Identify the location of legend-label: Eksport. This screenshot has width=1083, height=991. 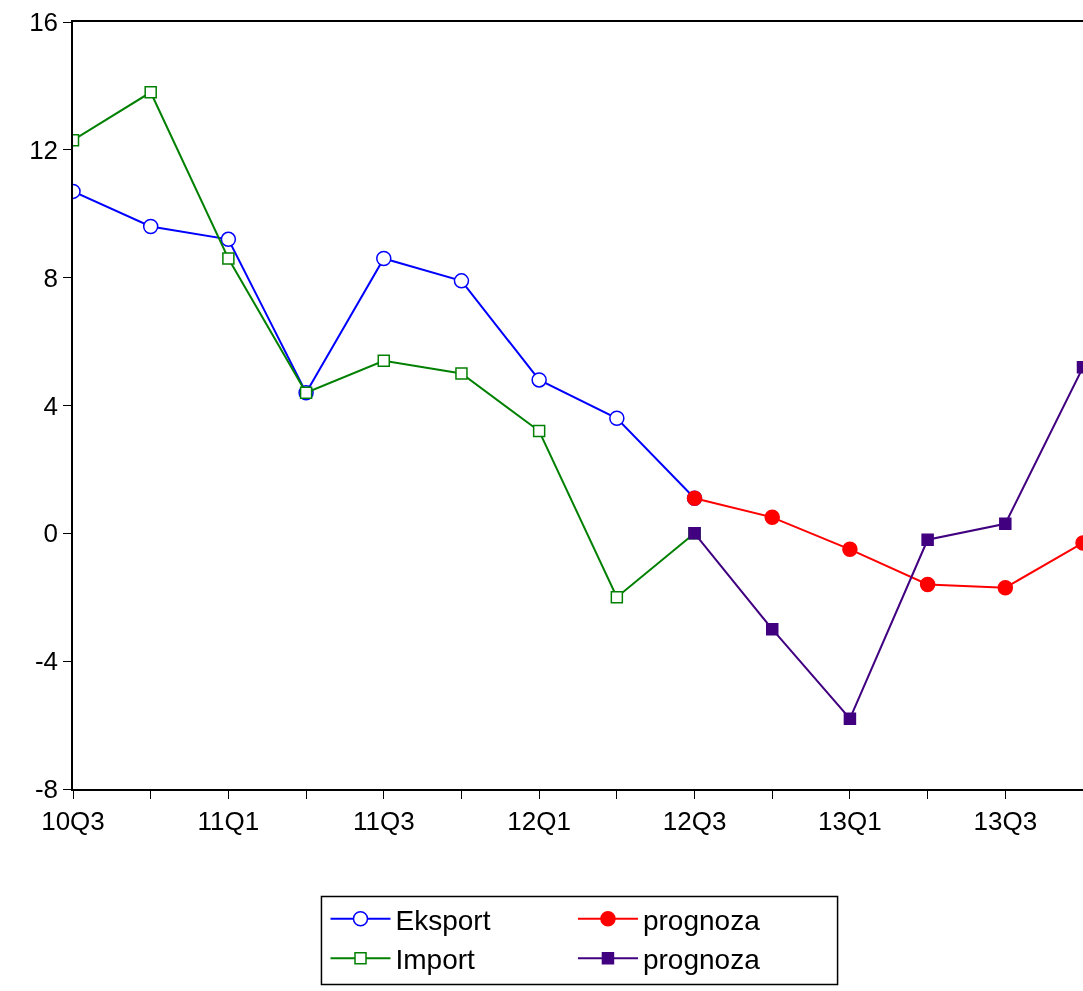
(443, 920).